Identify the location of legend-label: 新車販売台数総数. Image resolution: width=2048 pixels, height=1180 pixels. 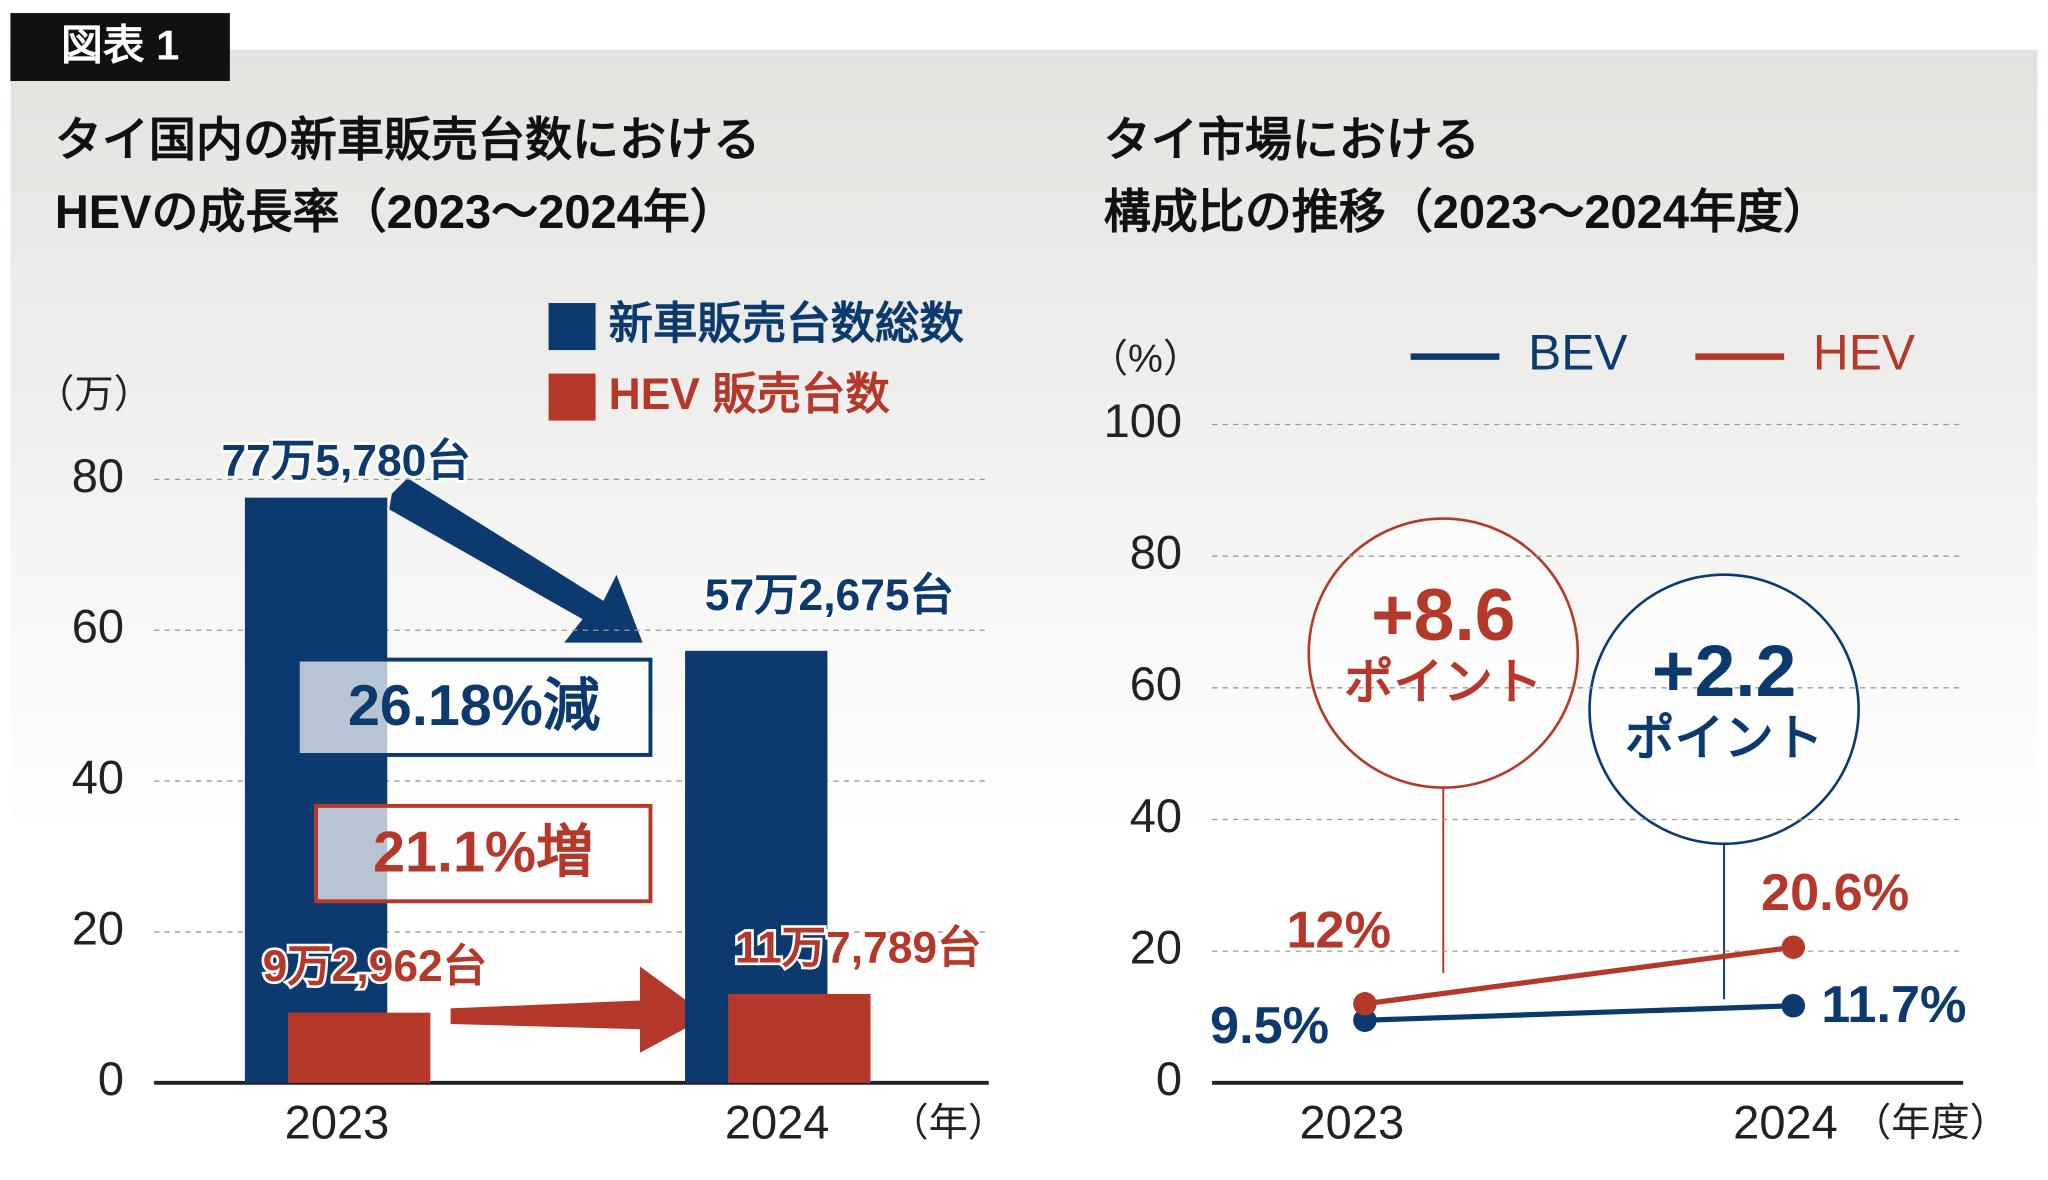
(787, 323).